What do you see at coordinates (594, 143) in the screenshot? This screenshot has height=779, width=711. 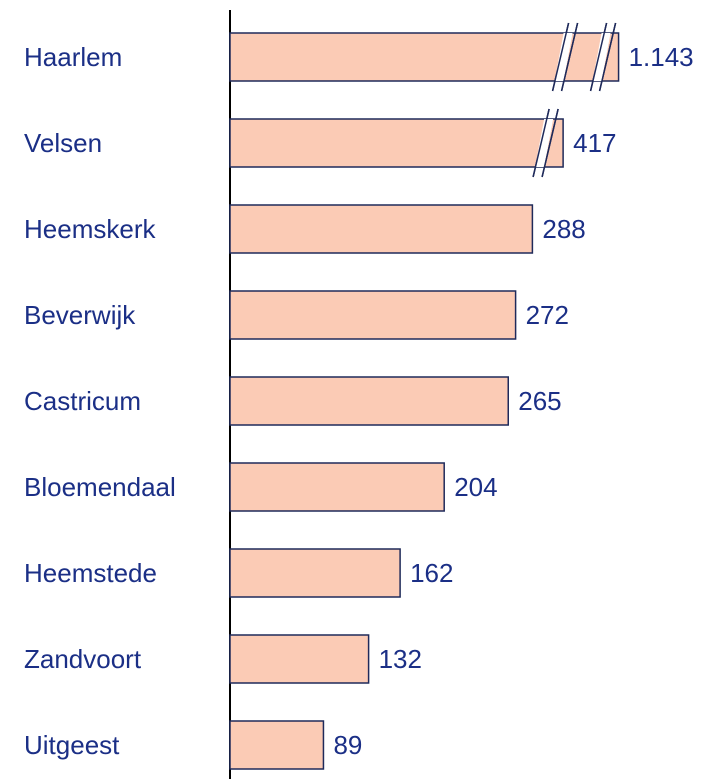 I see `value-label: 417` at bounding box center [594, 143].